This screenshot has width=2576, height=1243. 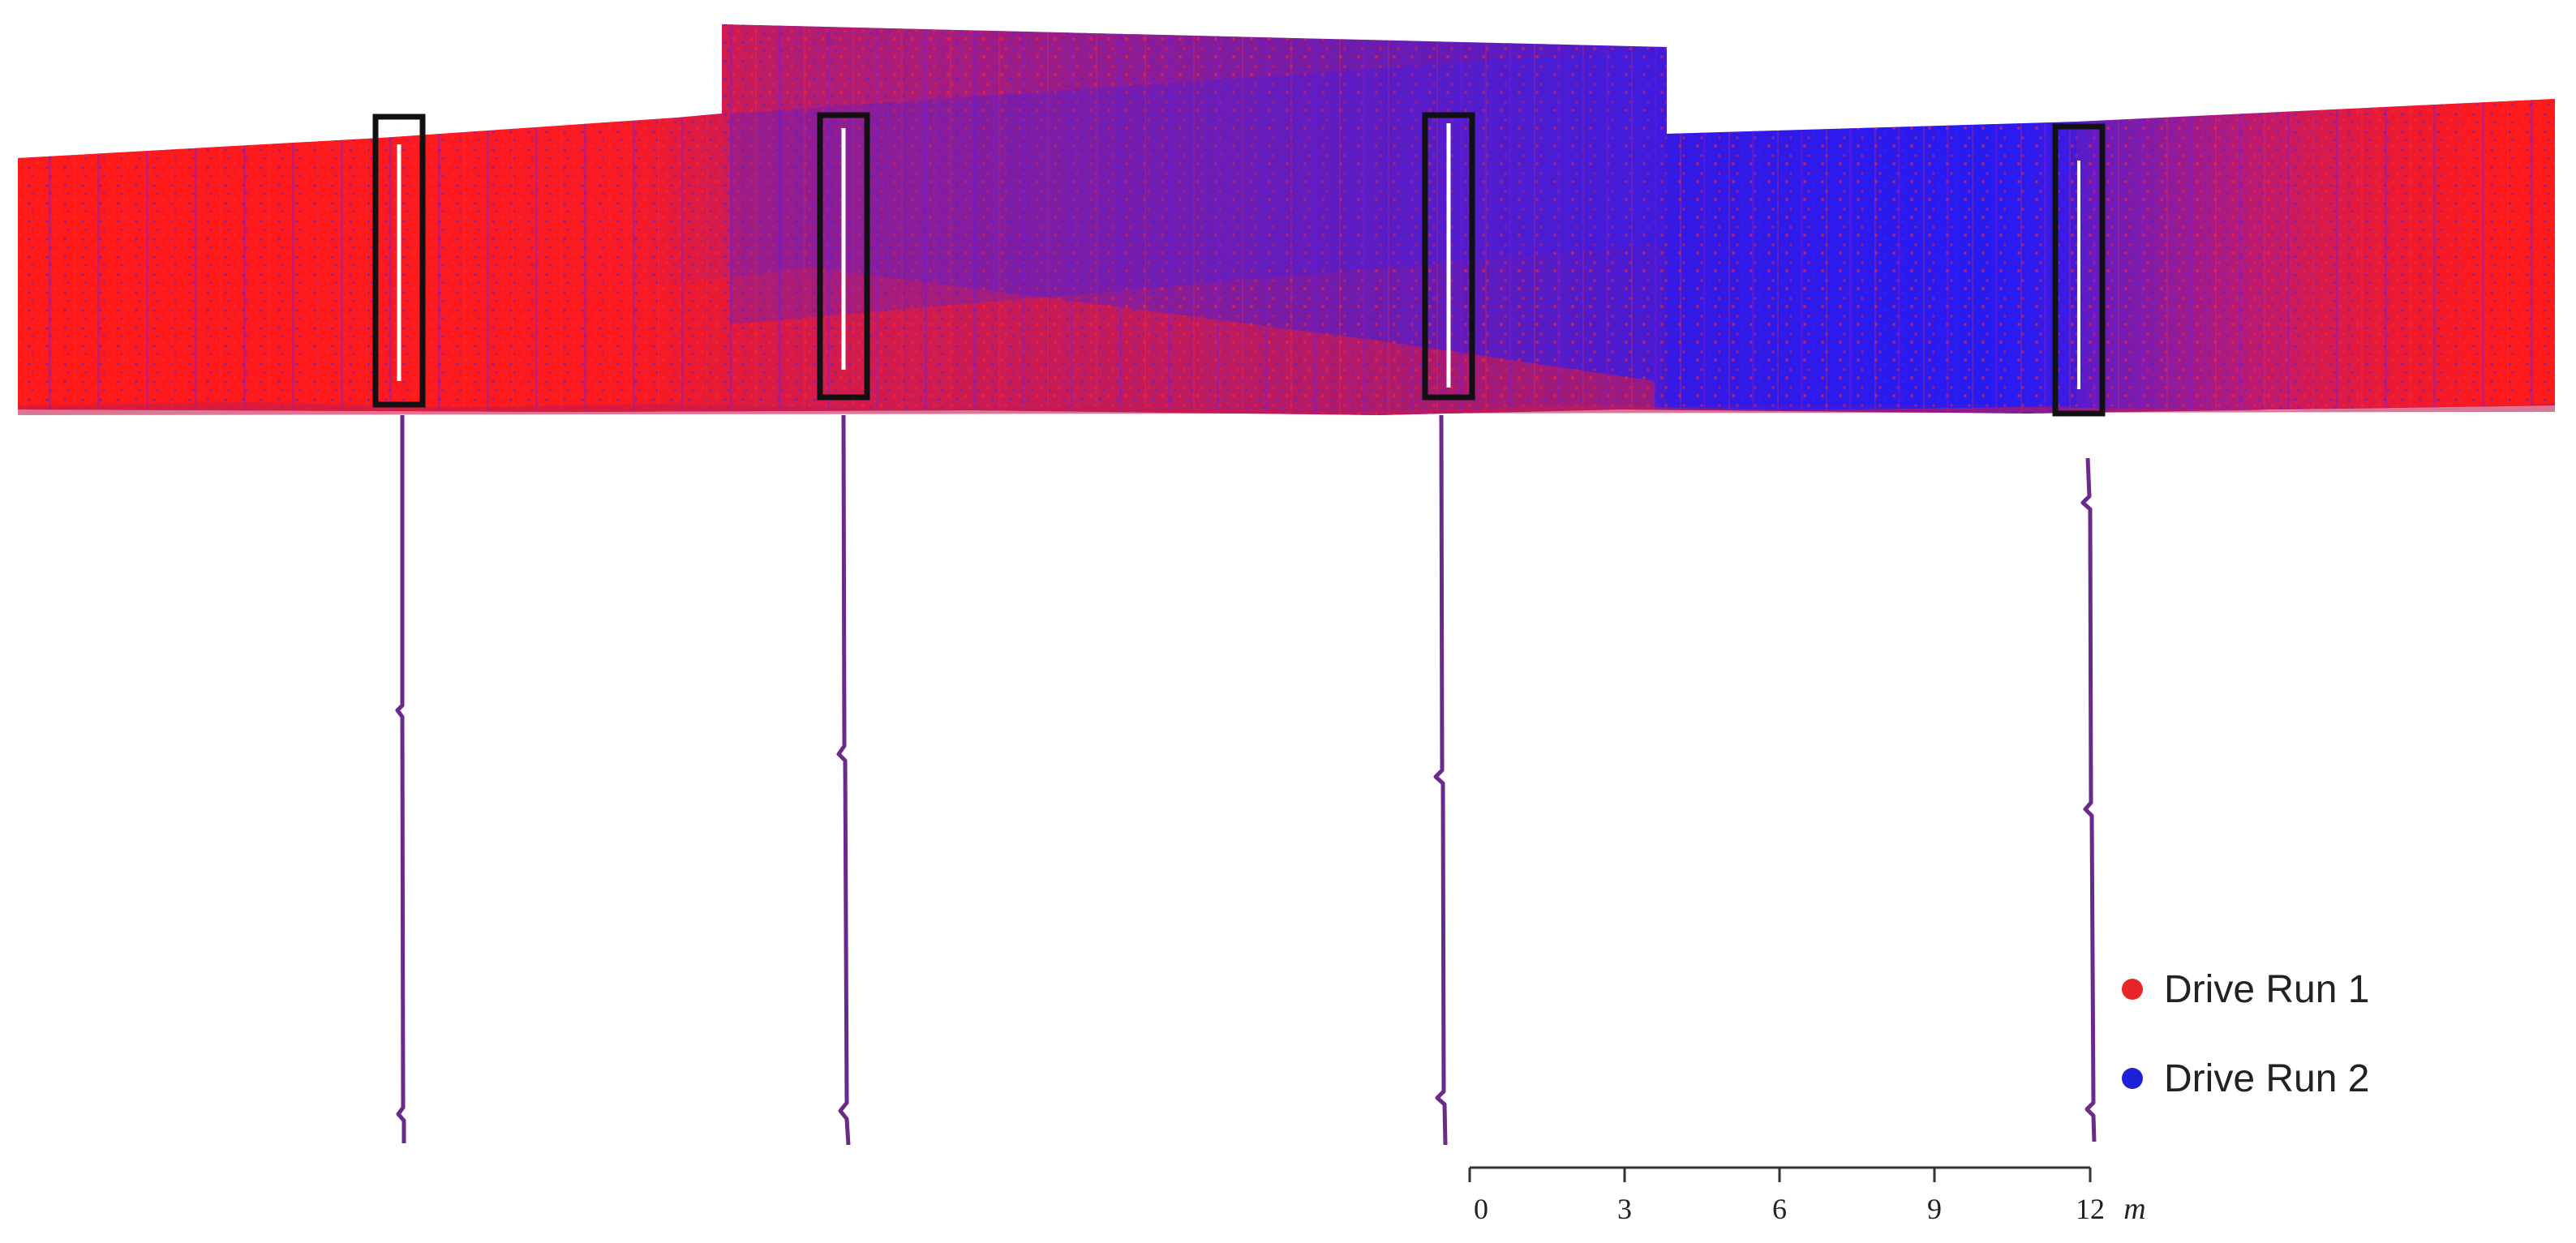 What do you see at coordinates (2132, 989) in the screenshot?
I see `legend-dot-red` at bounding box center [2132, 989].